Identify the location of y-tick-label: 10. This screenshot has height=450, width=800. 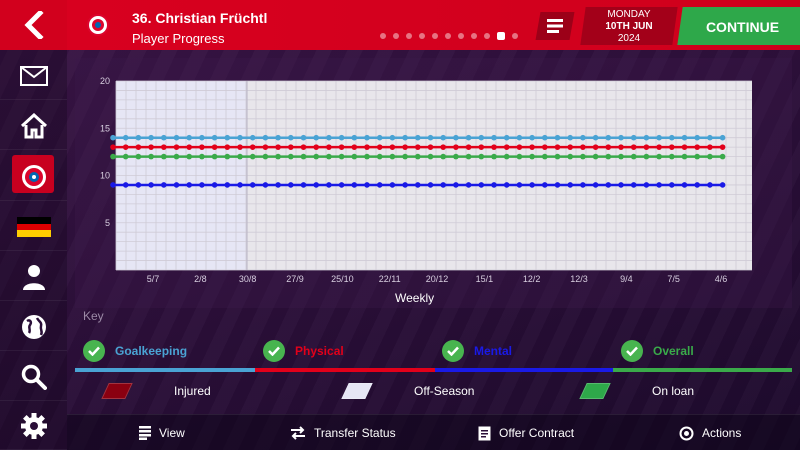
(105, 176).